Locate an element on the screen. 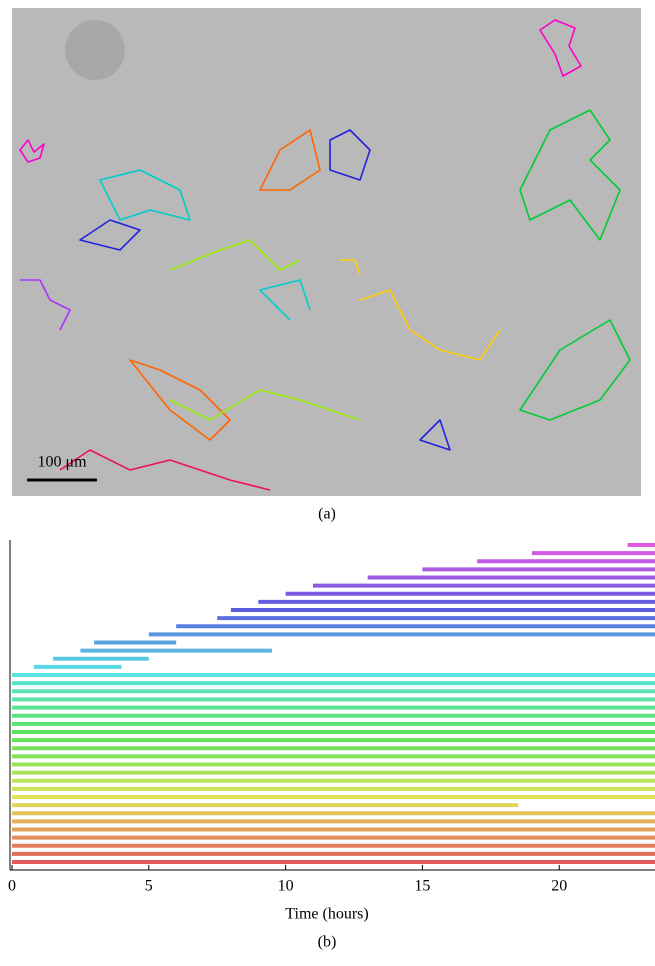  x-tick-label: 5 is located at coordinates (149, 886).